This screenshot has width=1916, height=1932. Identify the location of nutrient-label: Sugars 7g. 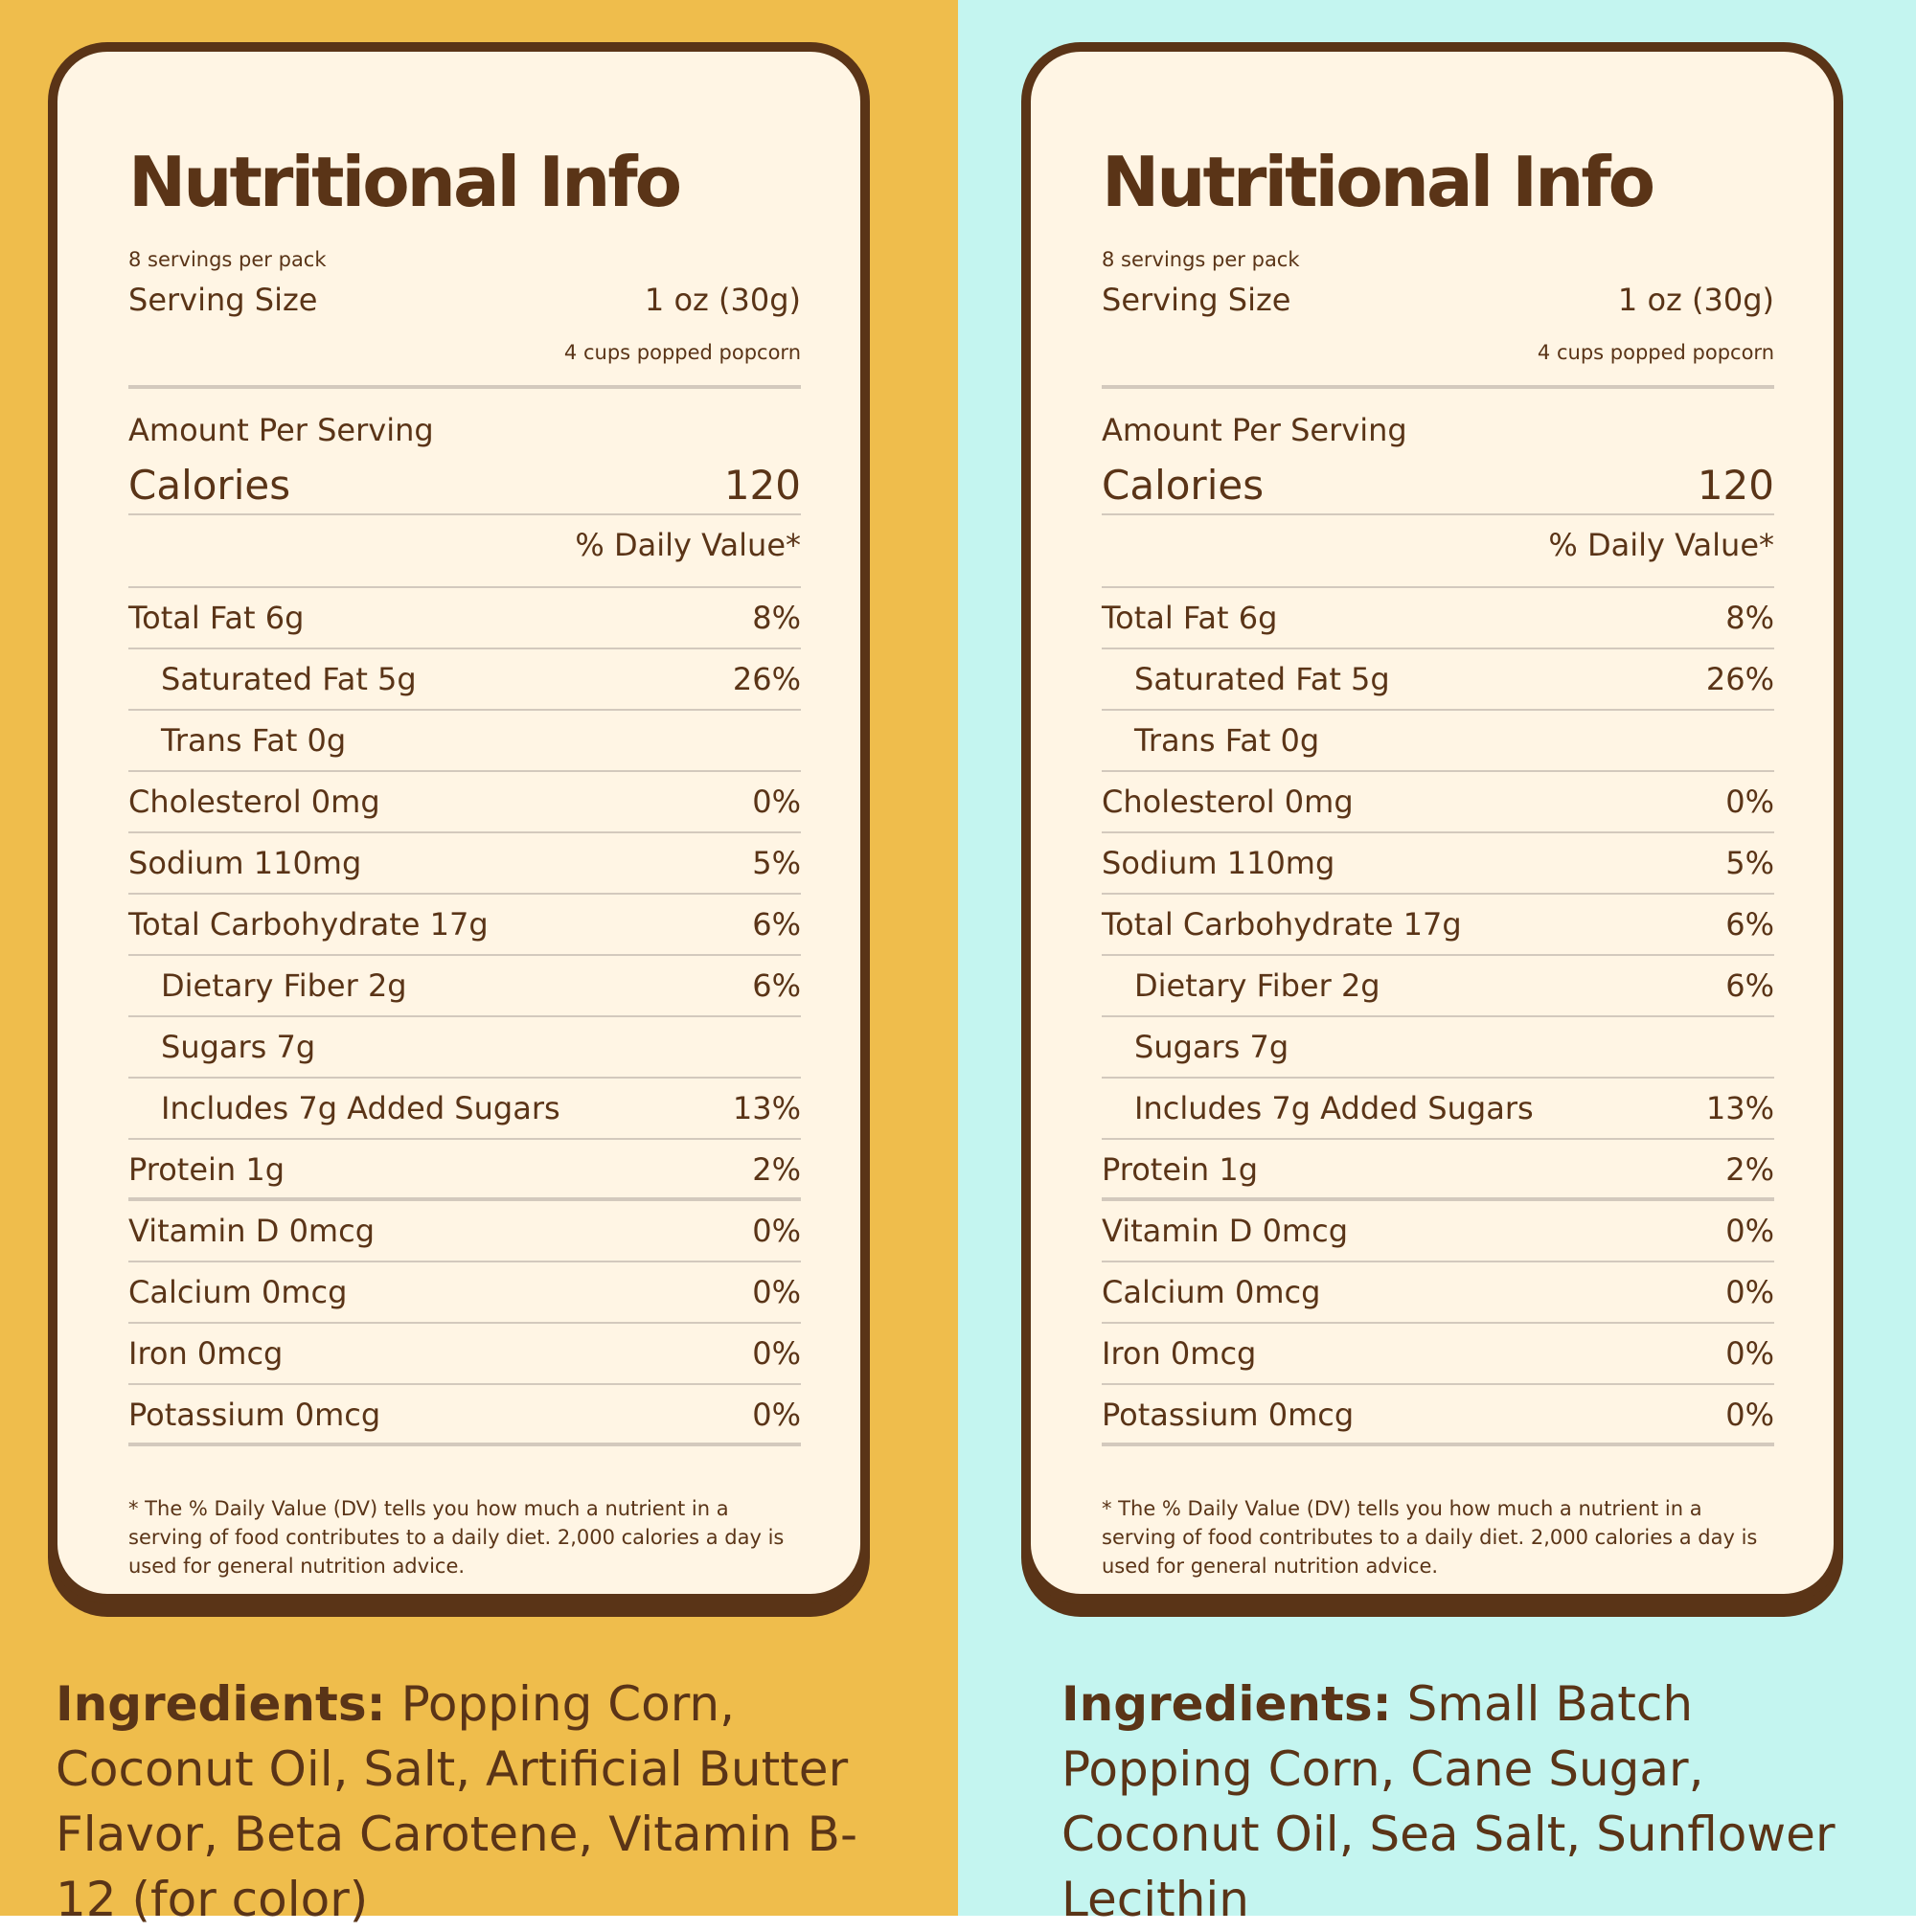
(239, 1047).